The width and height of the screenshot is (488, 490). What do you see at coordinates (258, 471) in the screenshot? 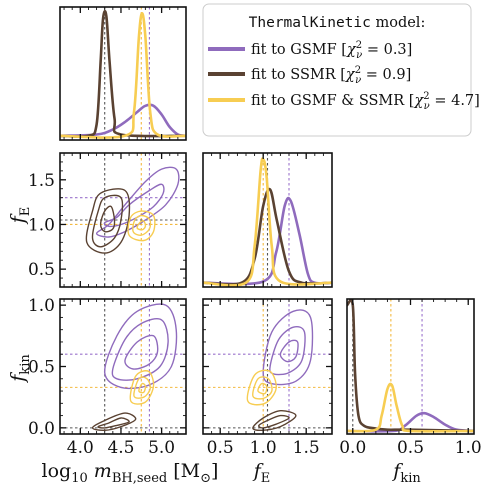
I see `xlabel-fe-f: f` at bounding box center [258, 471].